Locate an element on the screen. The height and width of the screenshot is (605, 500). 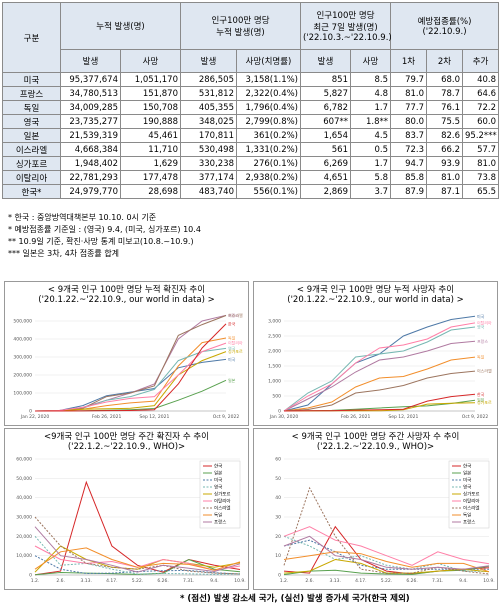
y-tick-label: 60,000 is located at coordinates (24, 460).